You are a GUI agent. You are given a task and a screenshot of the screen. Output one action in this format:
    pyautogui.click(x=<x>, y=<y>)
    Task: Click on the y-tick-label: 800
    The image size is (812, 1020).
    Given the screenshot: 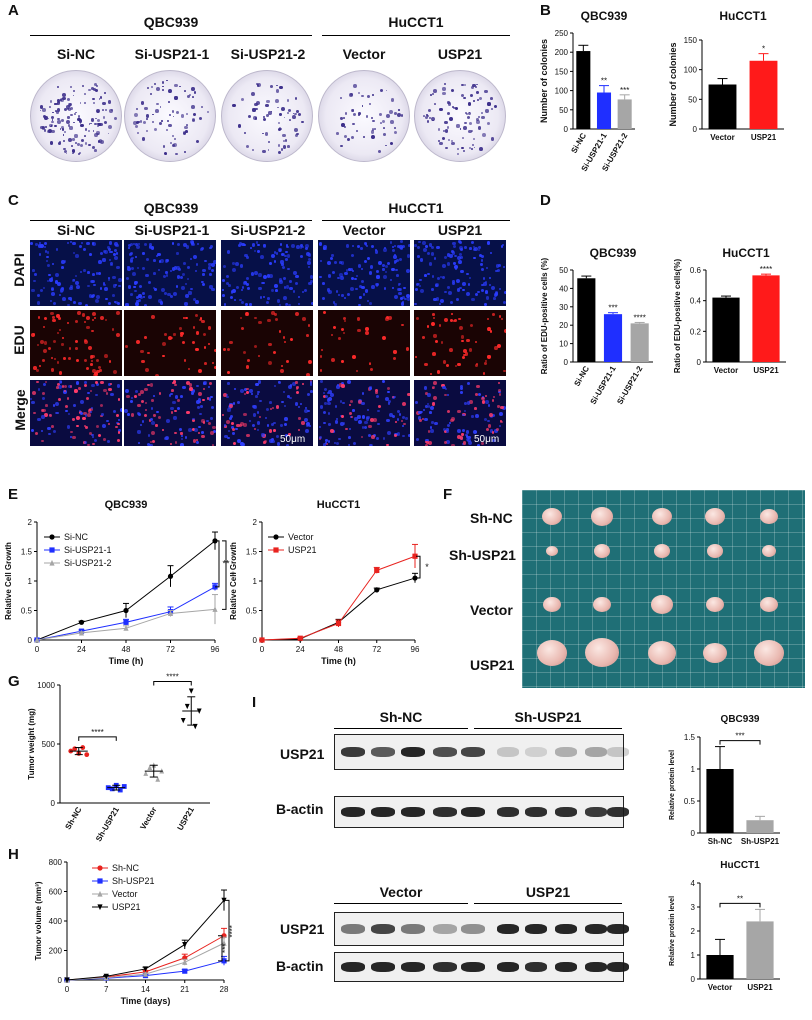 What is the action you would take?
    pyautogui.click(x=56, y=862)
    